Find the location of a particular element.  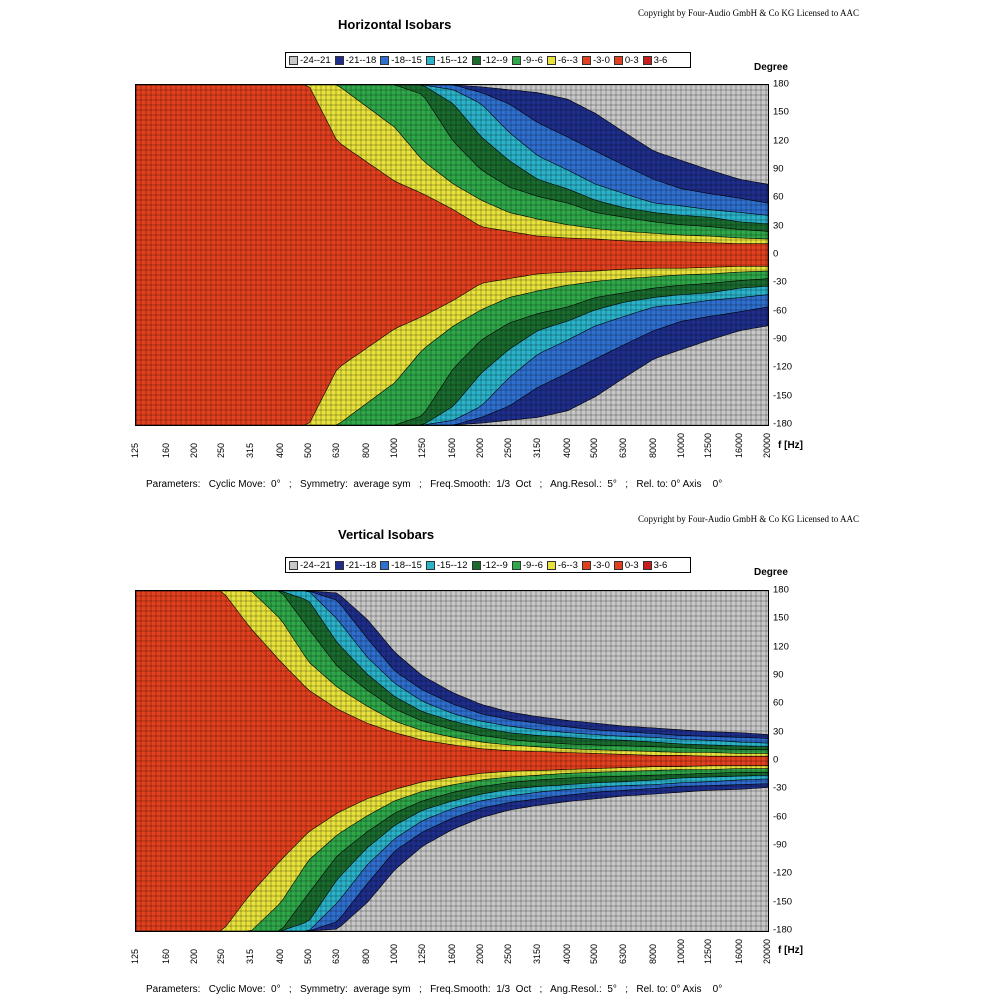

y-tick-label: -120 is located at coordinates (783, 873).